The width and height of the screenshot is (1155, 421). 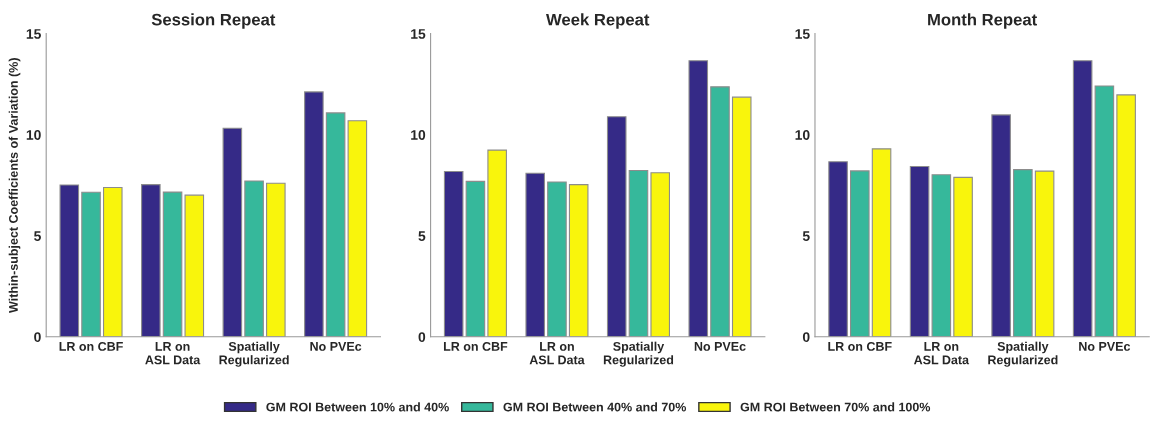 What do you see at coordinates (595, 407) in the screenshot?
I see `legend-label: GM ROI Between 40% and 70%` at bounding box center [595, 407].